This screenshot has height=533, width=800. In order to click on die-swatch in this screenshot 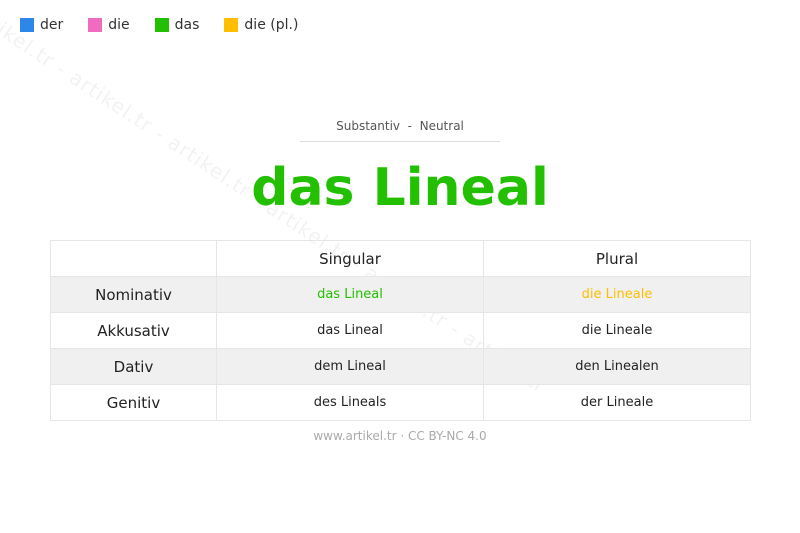, I will do `click(95, 25)`.